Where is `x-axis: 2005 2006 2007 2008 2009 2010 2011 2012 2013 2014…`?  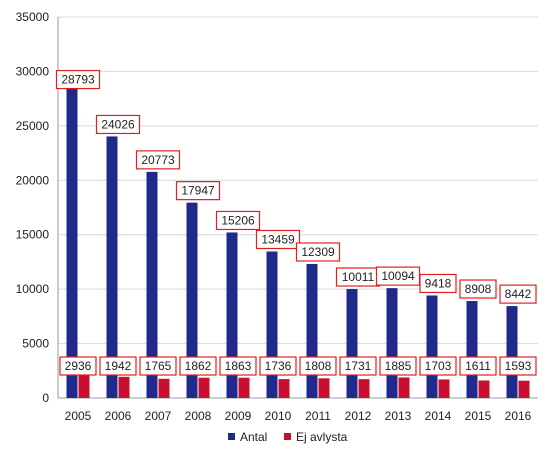
x-axis: 2005 2006 2007 2008 2009 2010 2011 2012 2013 2014… is located at coordinates (298, 410).